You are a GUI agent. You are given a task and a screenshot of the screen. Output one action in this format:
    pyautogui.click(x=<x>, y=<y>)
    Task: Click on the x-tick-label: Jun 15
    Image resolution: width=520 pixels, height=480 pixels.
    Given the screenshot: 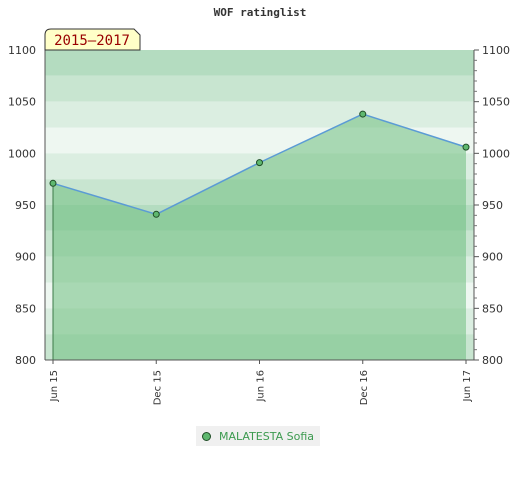 What is the action you would take?
    pyautogui.click(x=54, y=386)
    